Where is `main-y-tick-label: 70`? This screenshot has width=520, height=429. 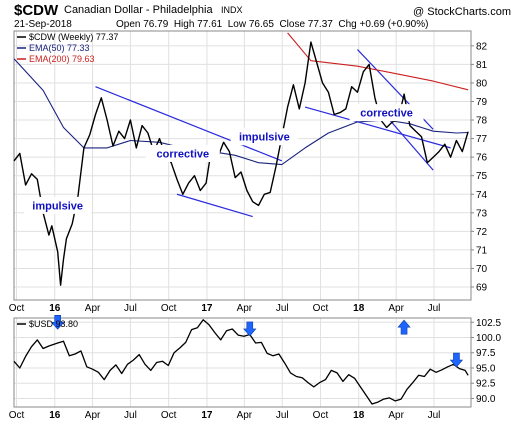 main-y-tick-label: 70 is located at coordinates (482, 269).